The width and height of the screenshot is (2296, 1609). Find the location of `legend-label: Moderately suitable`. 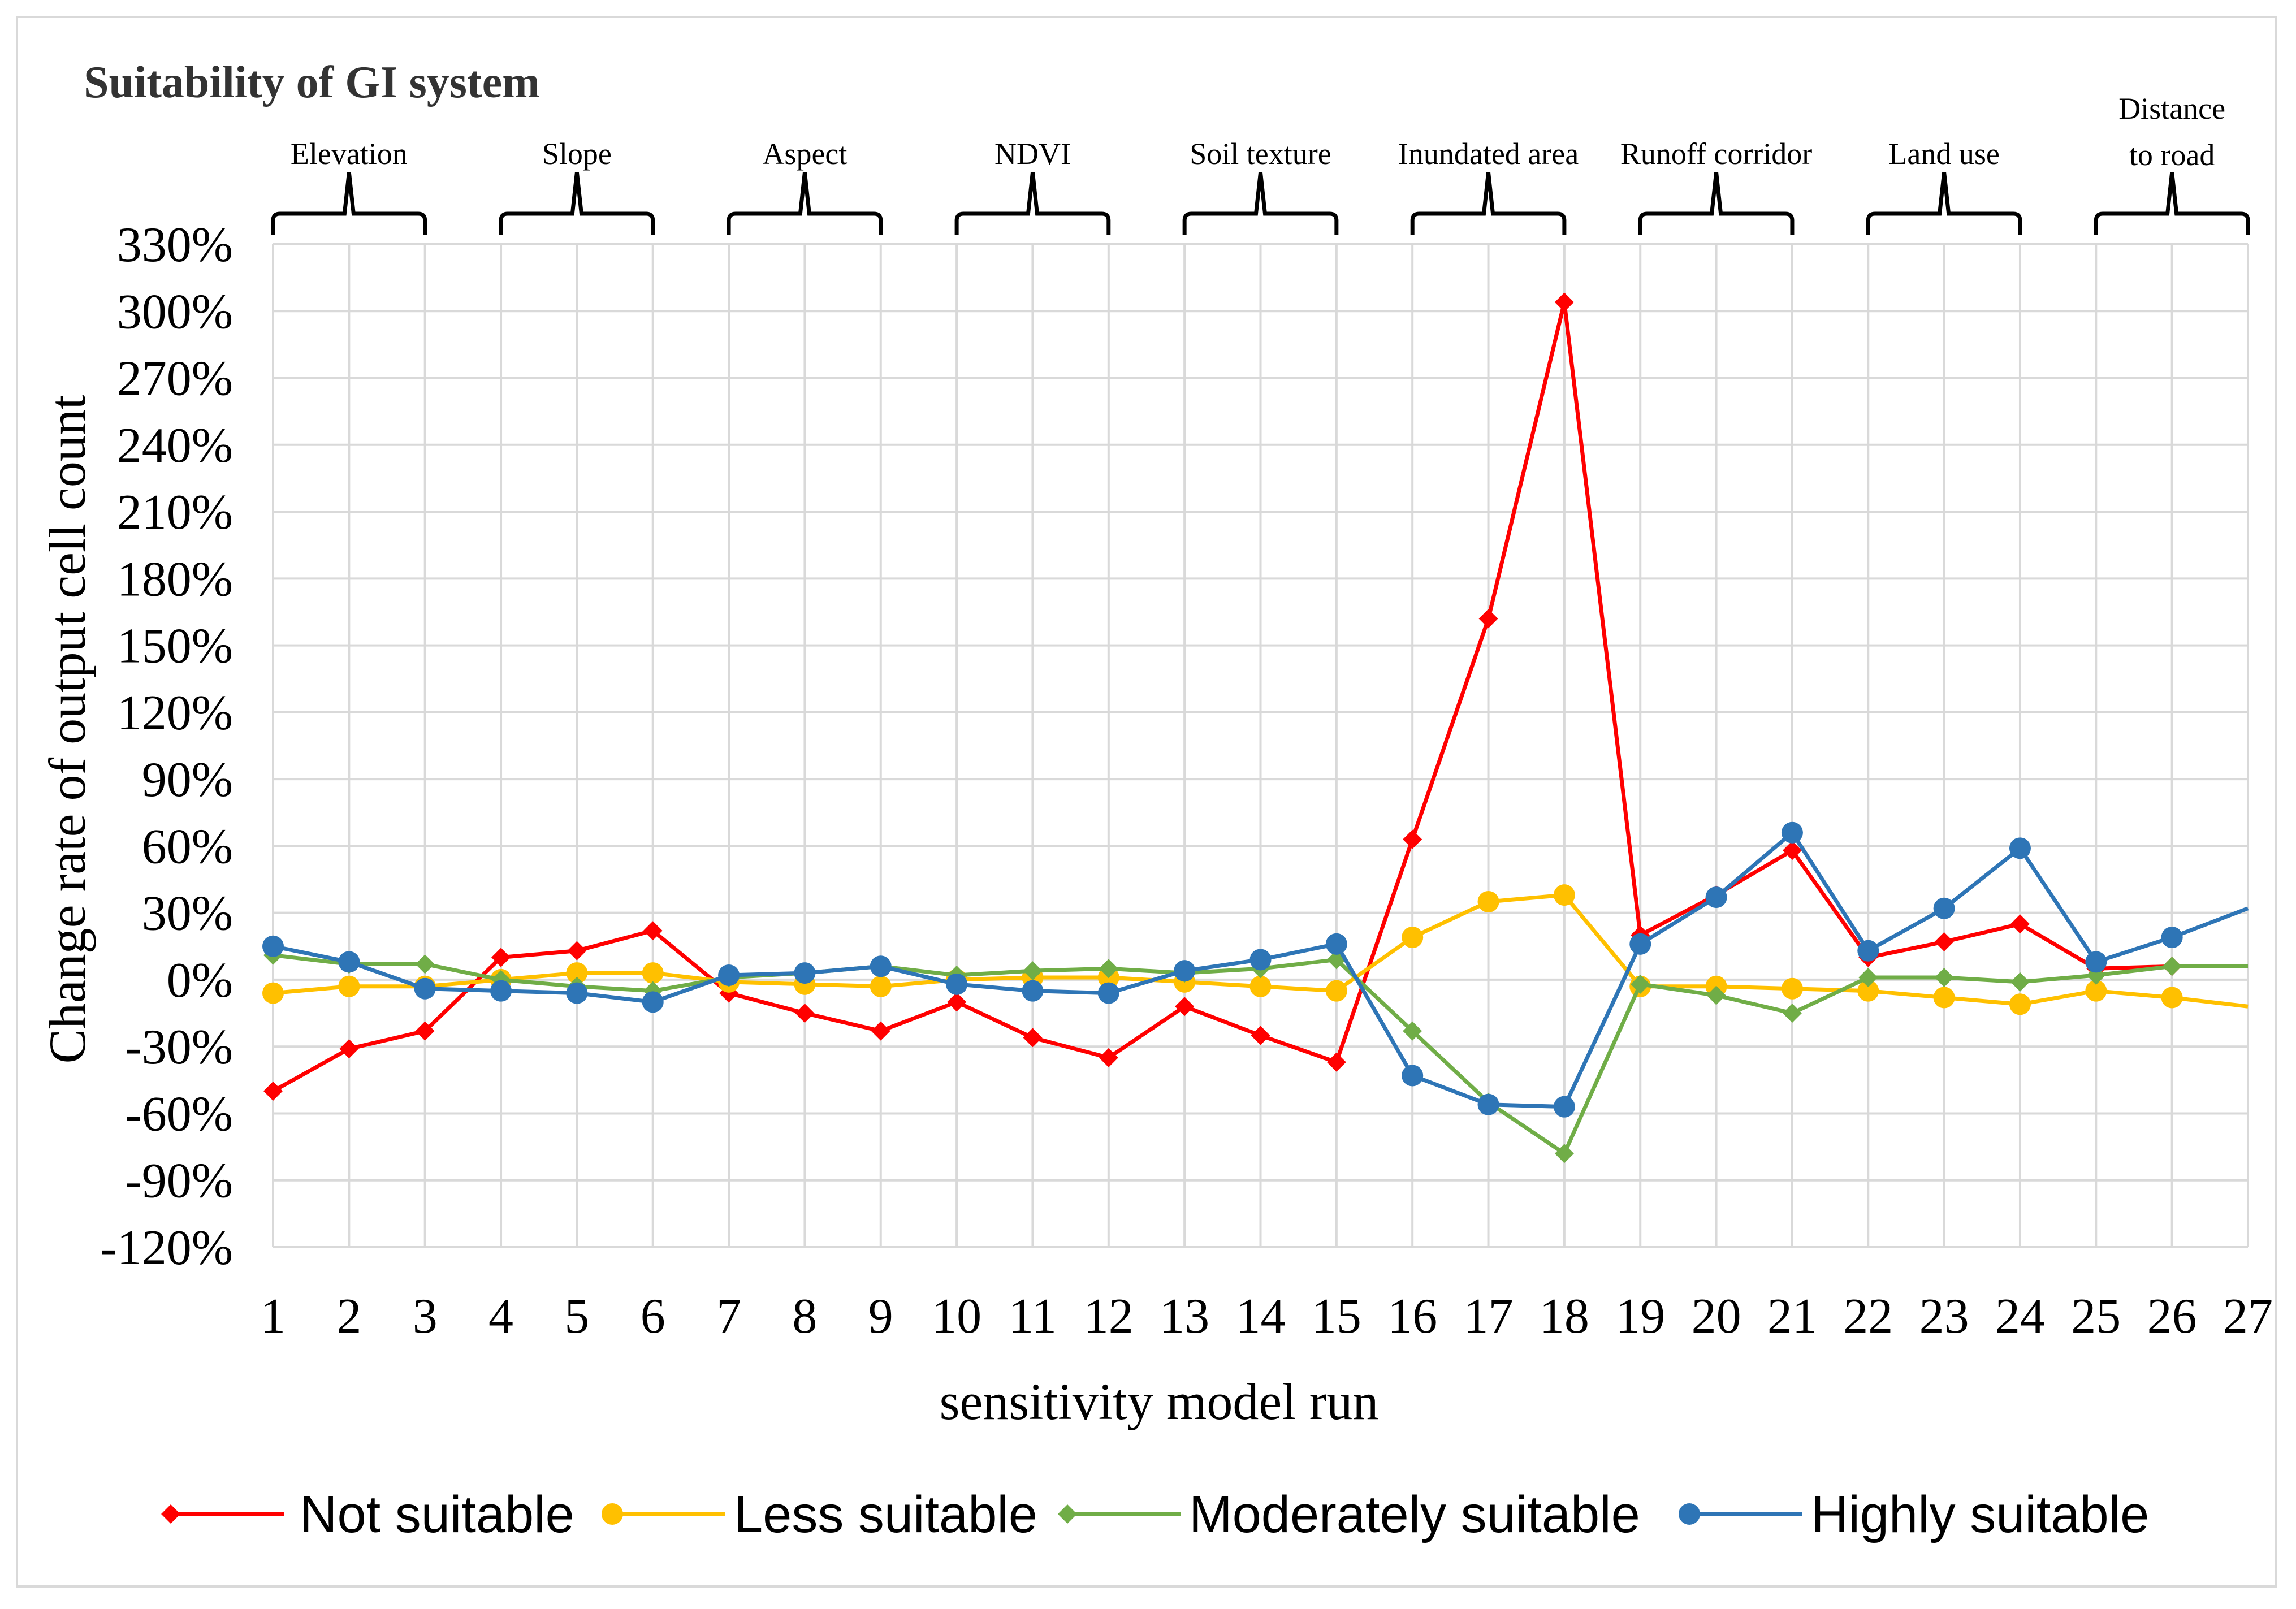

legend-label: Moderately suitable is located at coordinates (1414, 1514).